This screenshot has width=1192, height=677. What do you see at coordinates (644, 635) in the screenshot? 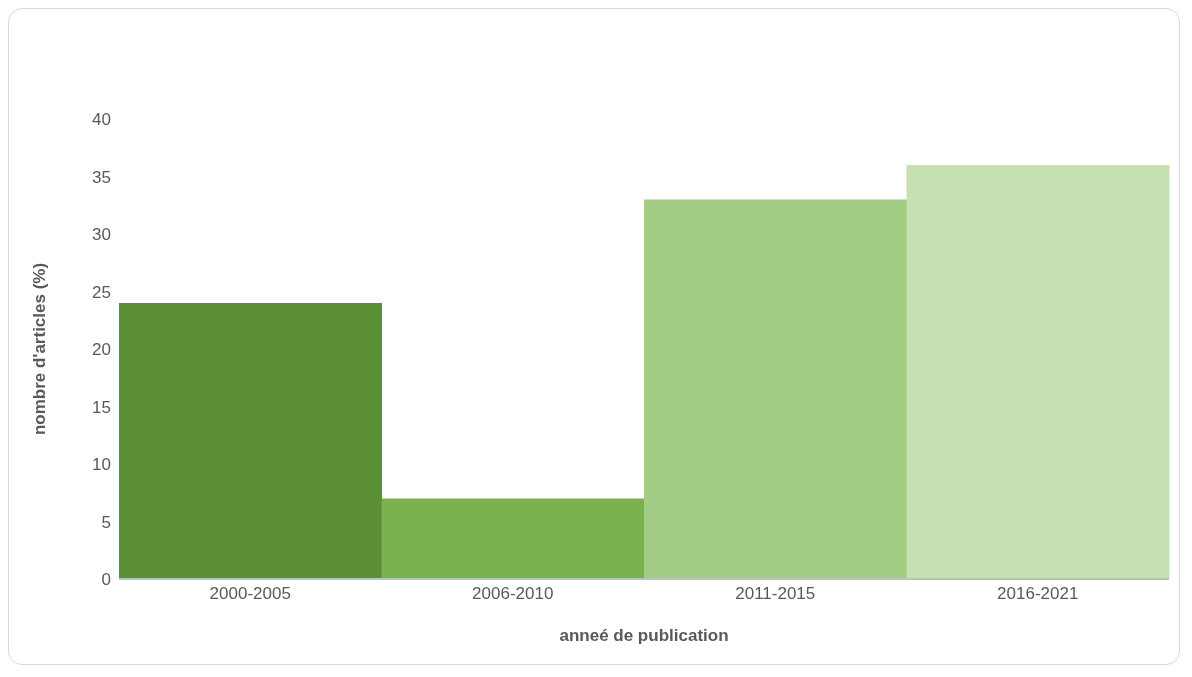
I see `x-axis-title: anneé de publication` at bounding box center [644, 635].